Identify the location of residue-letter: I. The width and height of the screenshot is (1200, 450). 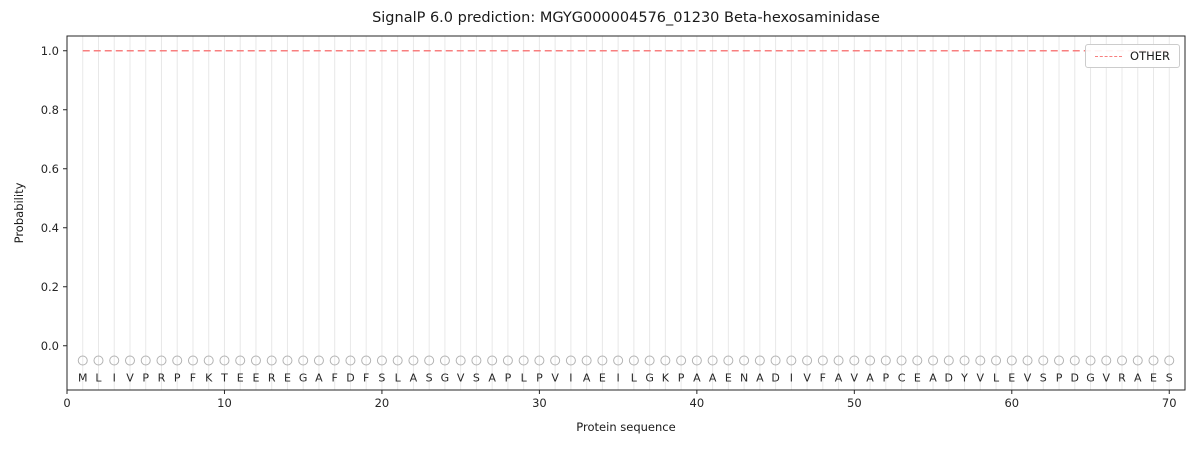
(791, 378).